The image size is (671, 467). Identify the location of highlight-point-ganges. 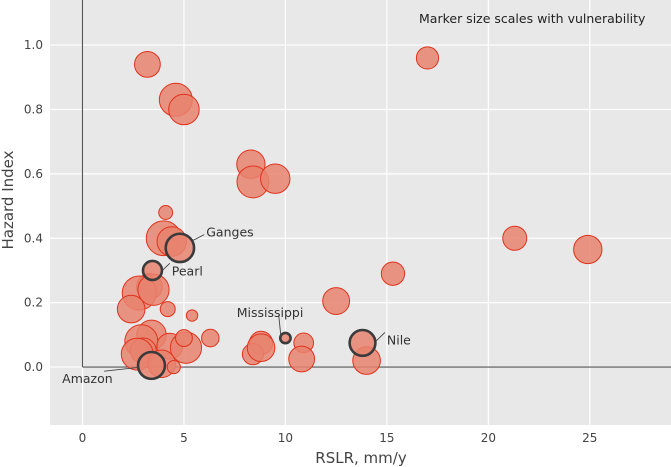
(180, 248).